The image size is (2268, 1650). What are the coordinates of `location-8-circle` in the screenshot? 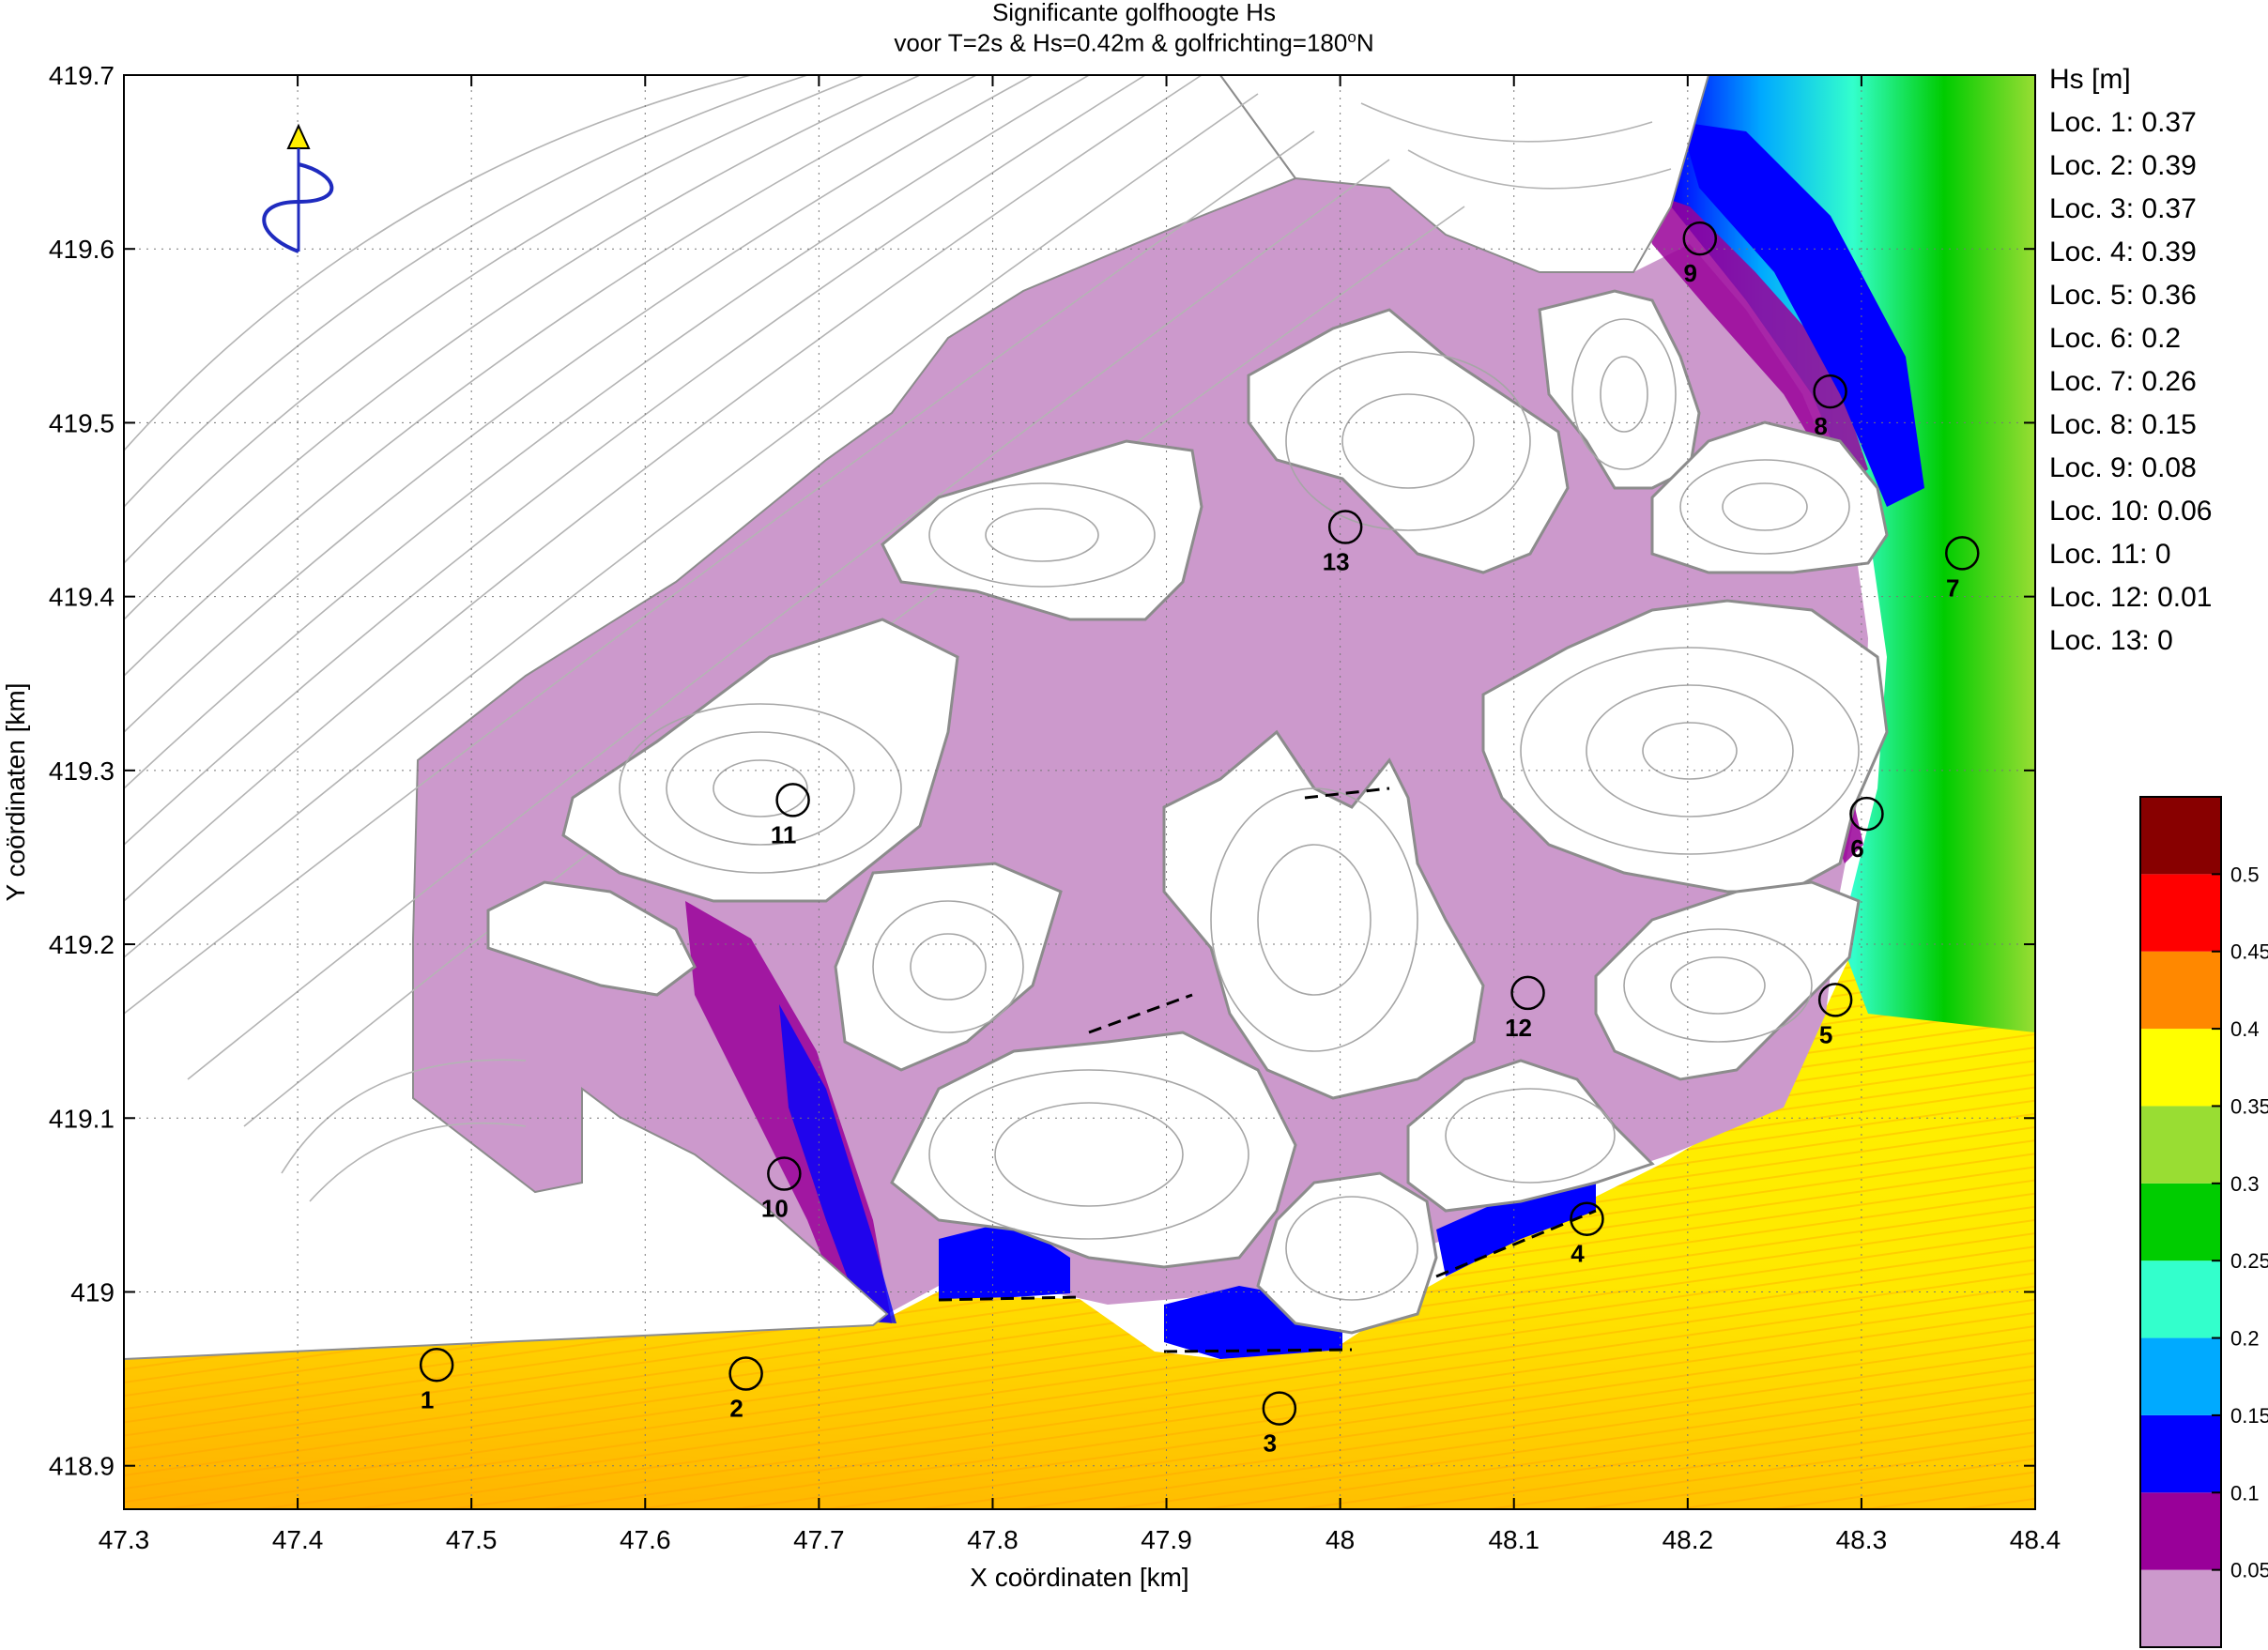 It's located at (1830, 391).